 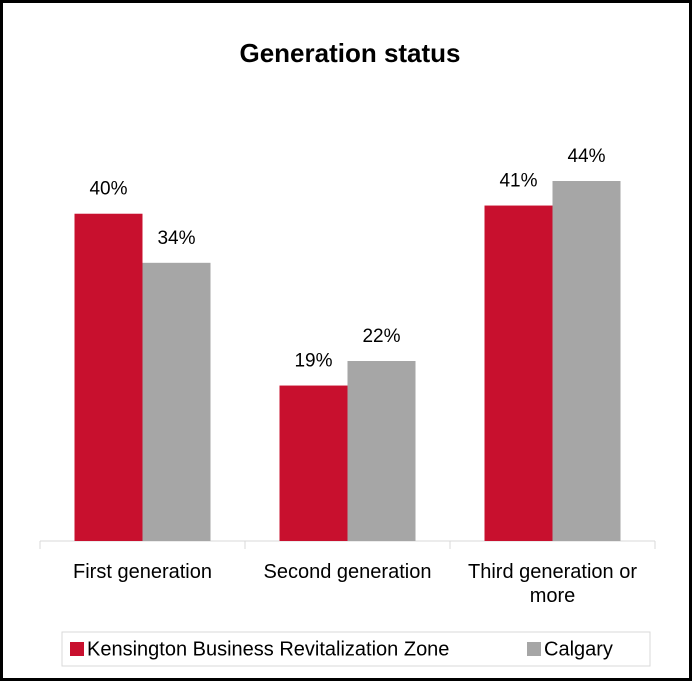 What do you see at coordinates (349, 53) in the screenshot?
I see `chart-title: Generation status` at bounding box center [349, 53].